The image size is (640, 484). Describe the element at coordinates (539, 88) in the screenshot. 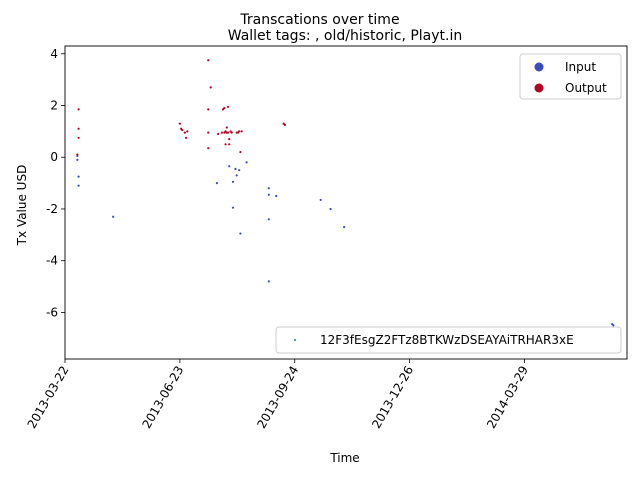

I see `legend-output-marker` at that location.